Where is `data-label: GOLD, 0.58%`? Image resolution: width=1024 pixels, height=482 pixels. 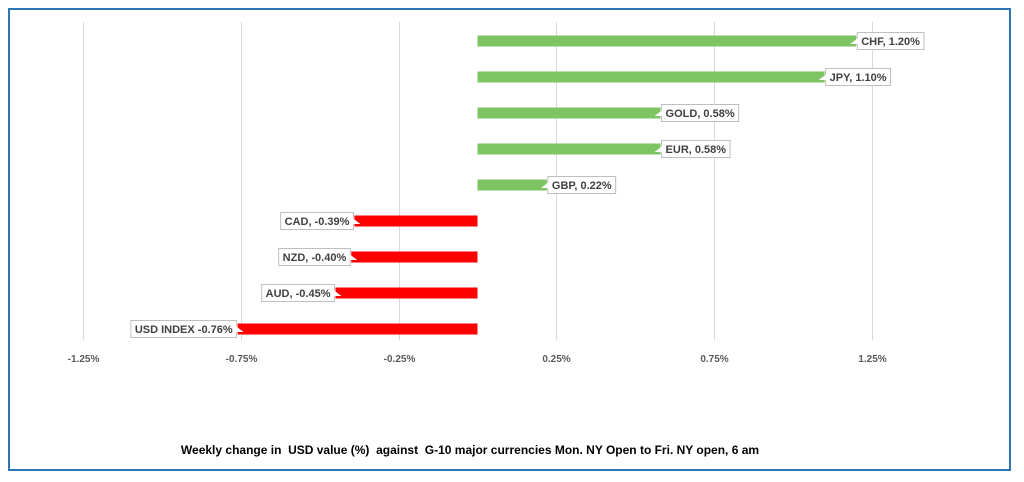 data-label: GOLD, 0.58% is located at coordinates (697, 113).